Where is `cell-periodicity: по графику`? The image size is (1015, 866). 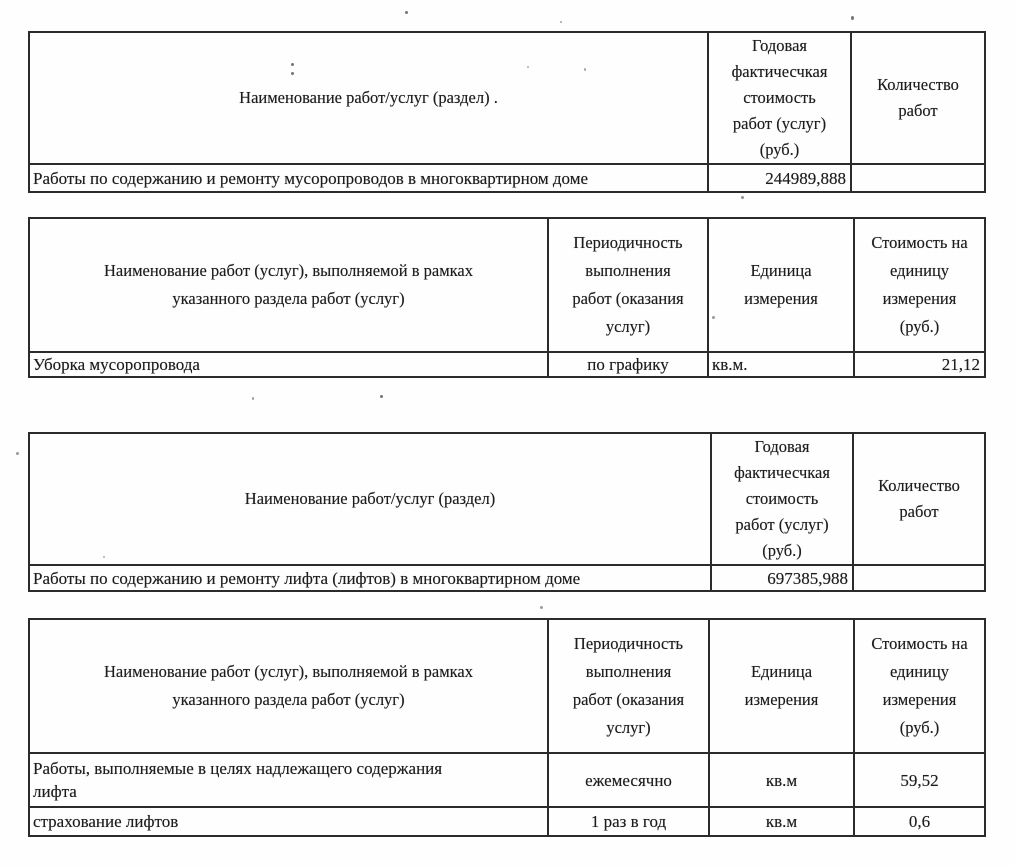 cell-periodicity: по графику is located at coordinates (628, 364).